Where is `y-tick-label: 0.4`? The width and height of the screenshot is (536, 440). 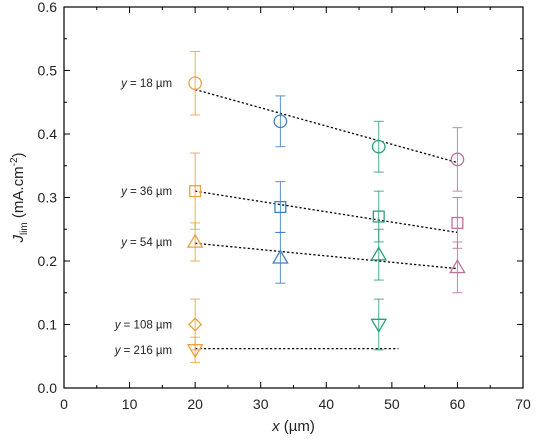 y-tick-label: 0.4 is located at coordinates (48, 134).